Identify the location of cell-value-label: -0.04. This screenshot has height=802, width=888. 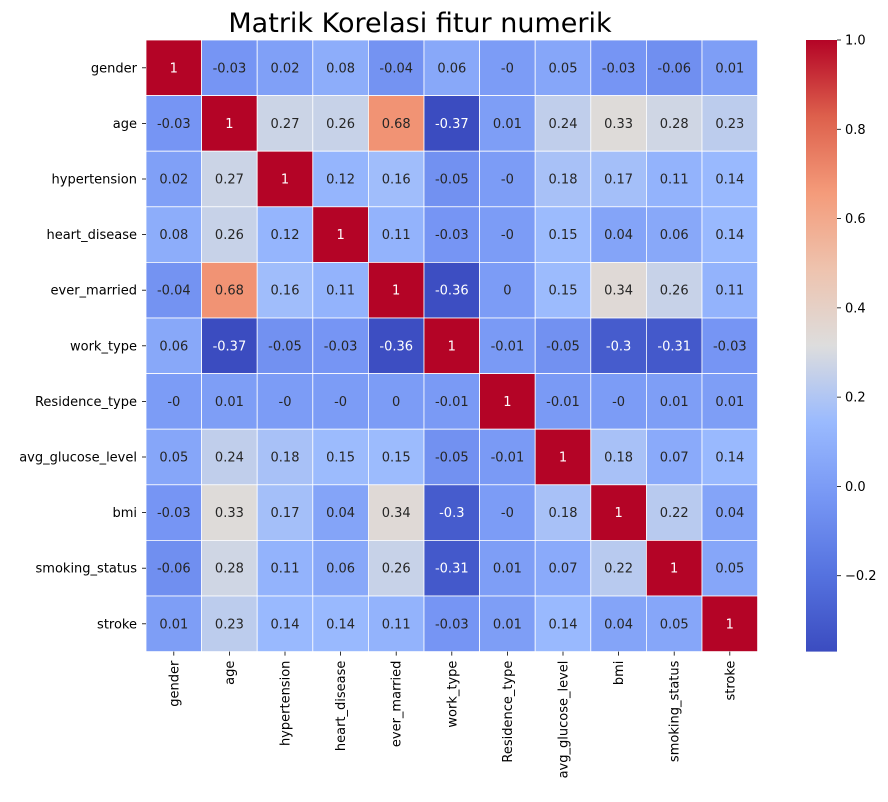
(396, 68).